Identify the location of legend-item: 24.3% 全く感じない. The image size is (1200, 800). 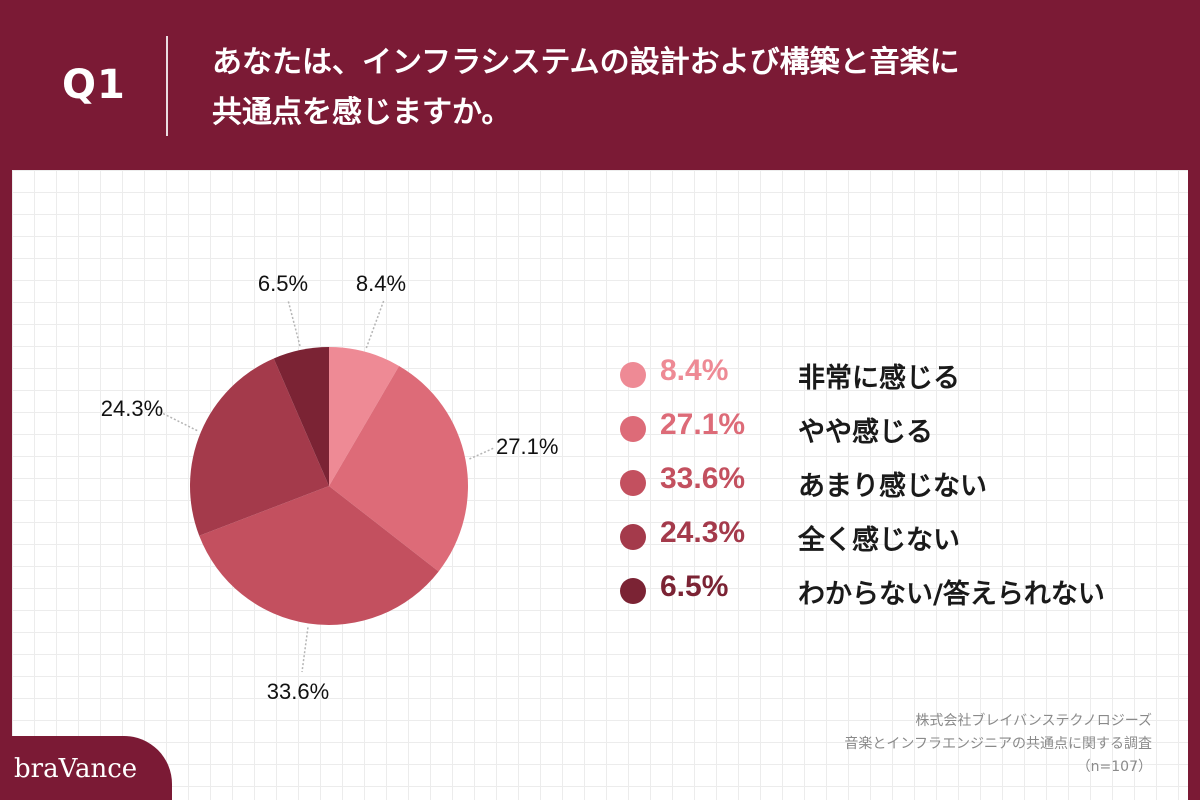
(900, 541).